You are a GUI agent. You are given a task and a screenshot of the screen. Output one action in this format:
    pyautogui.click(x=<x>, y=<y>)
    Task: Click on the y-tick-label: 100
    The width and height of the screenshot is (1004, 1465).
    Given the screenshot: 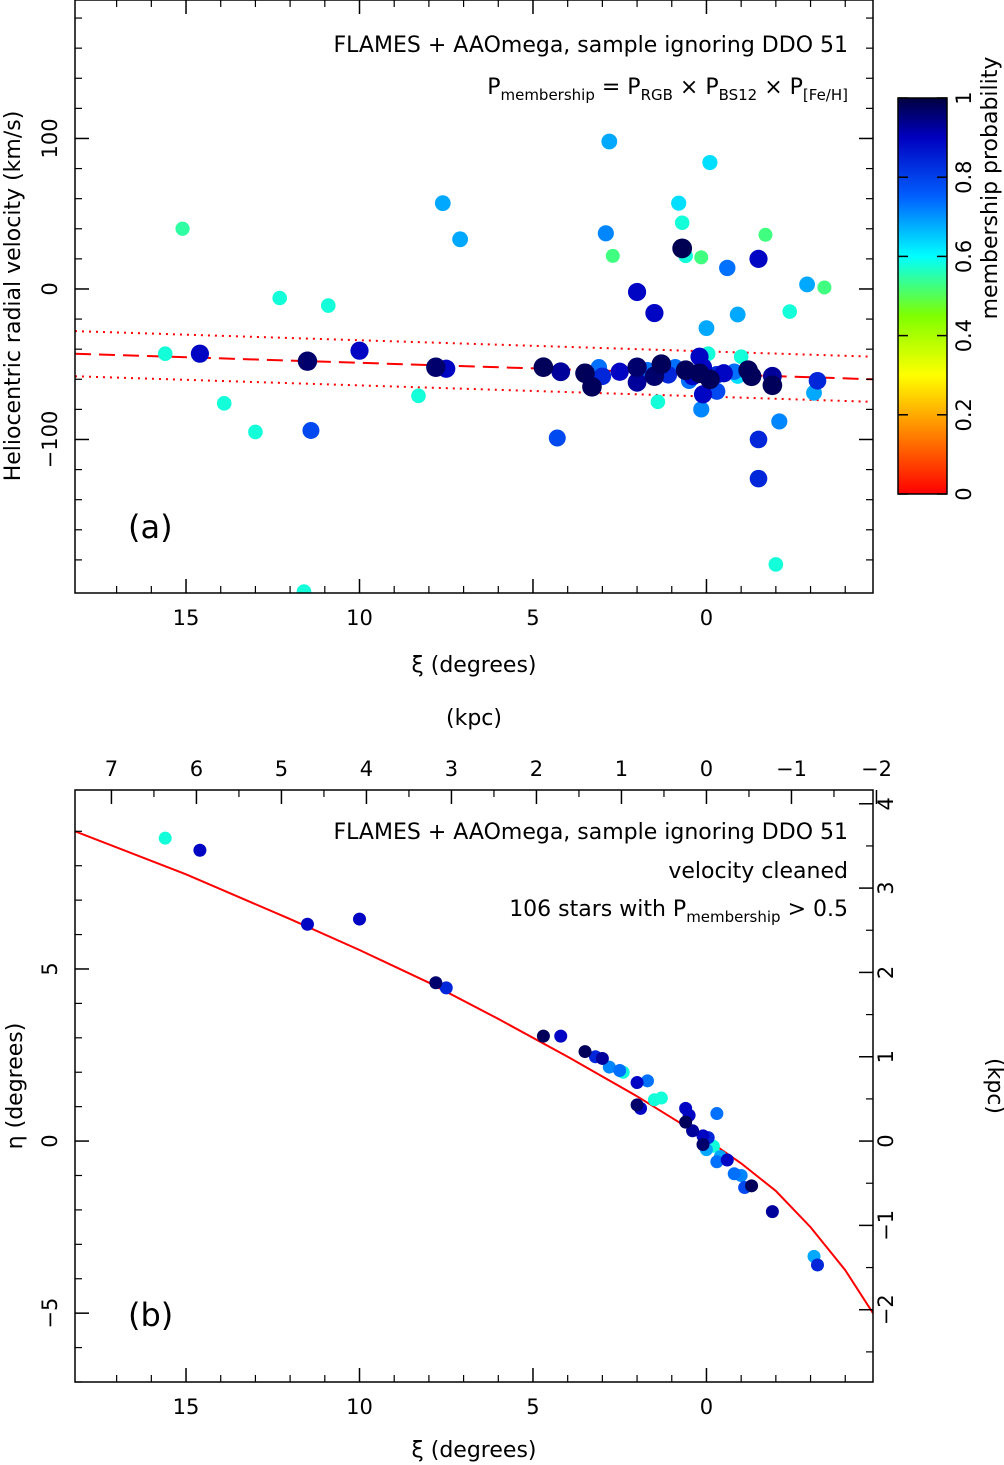 What is the action you would take?
    pyautogui.click(x=50, y=138)
    